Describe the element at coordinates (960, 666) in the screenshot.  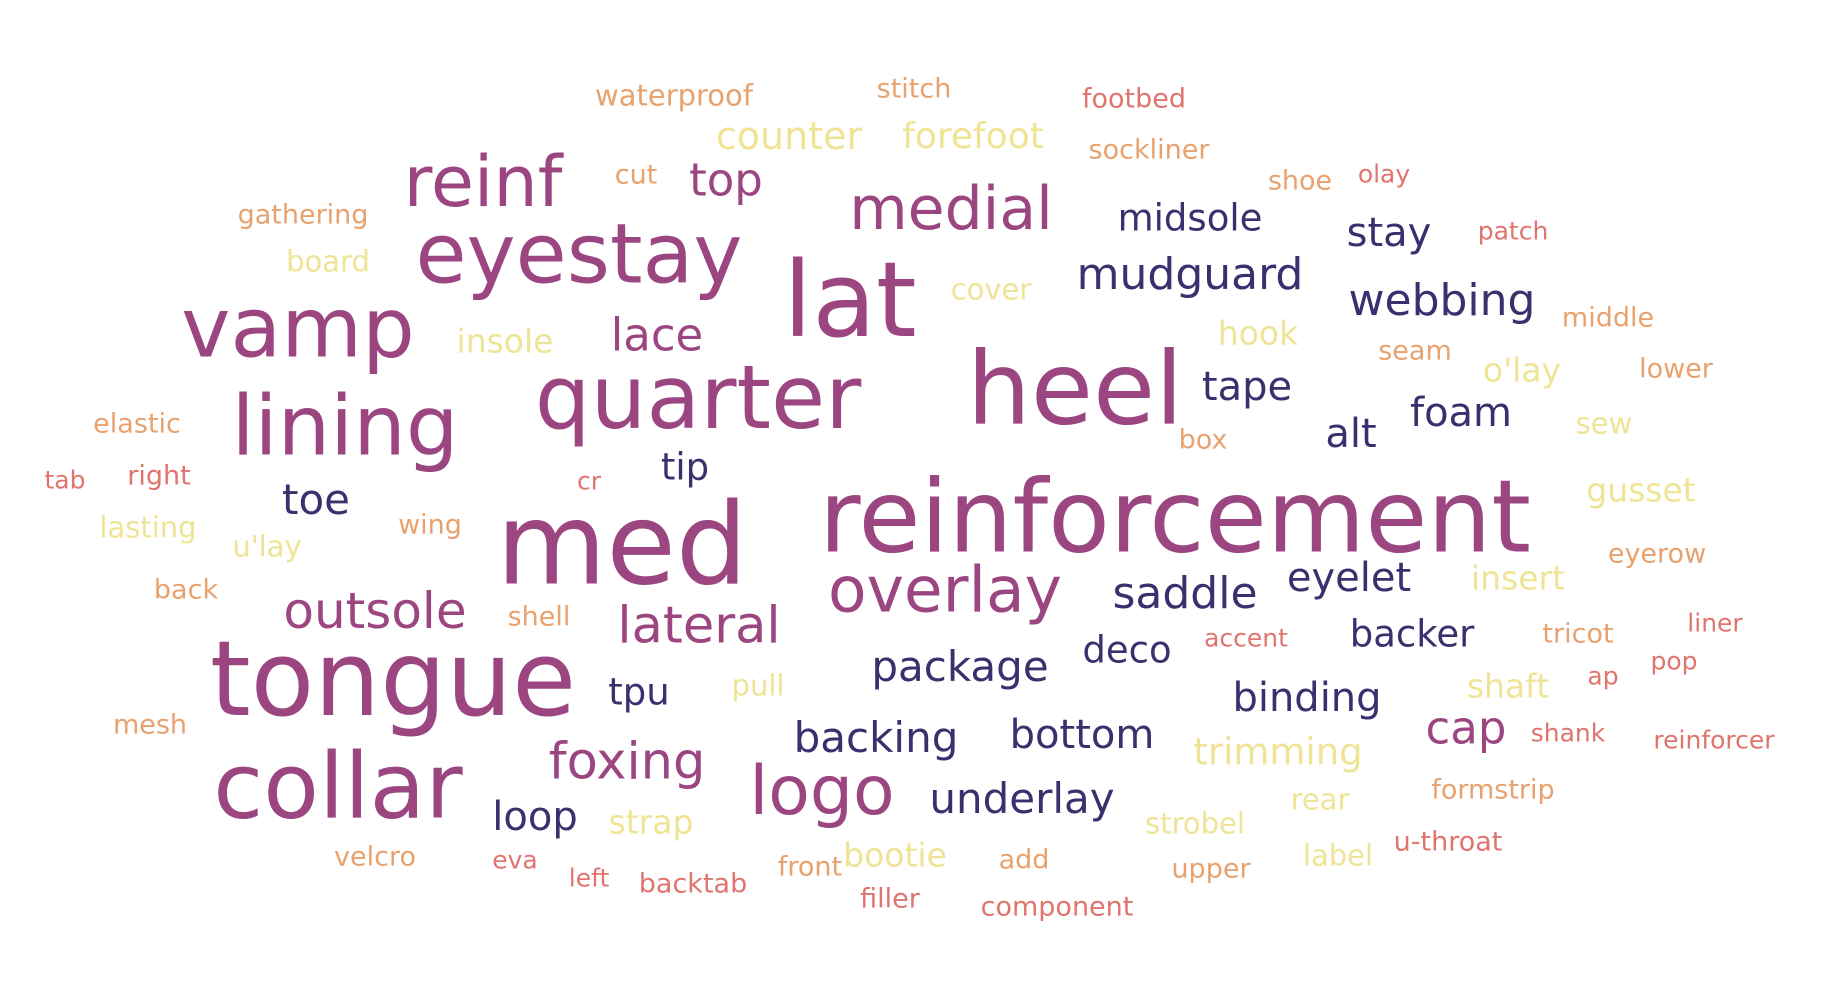
I see `word-package: package` at that location.